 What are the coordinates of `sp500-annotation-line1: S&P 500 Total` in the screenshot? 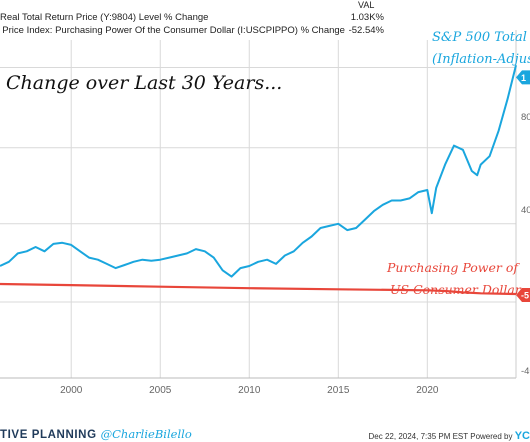 It's located at (479, 37).